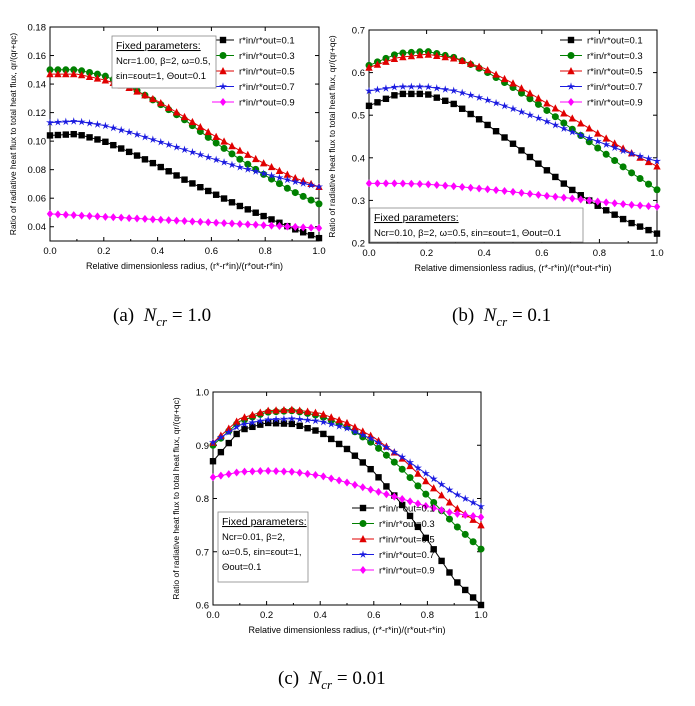 The image size is (695, 706). What do you see at coordinates (253, 537) in the screenshot?
I see `annotation-line: Ncr=0.01, β=2,` at bounding box center [253, 537].